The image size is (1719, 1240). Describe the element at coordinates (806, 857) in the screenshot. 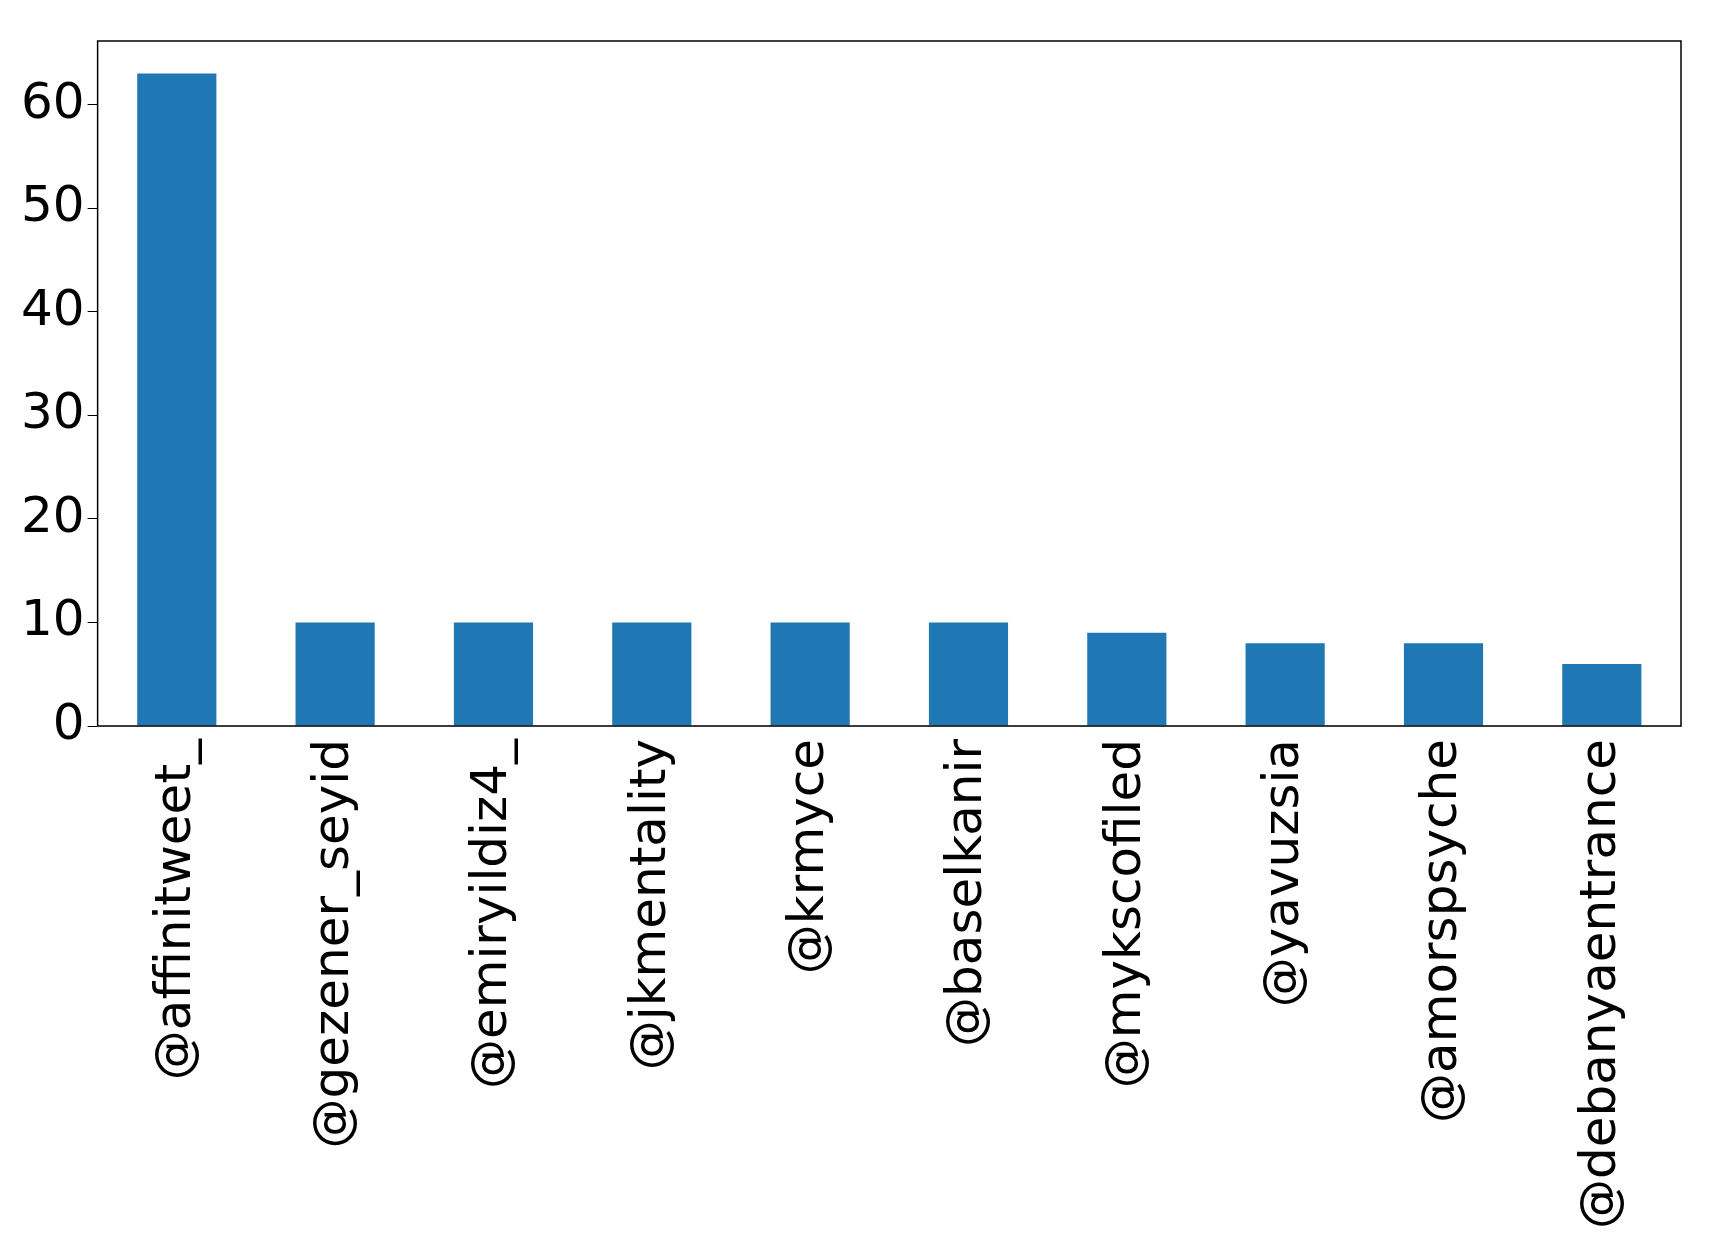

I see `x-tick-label: @krmyce` at that location.